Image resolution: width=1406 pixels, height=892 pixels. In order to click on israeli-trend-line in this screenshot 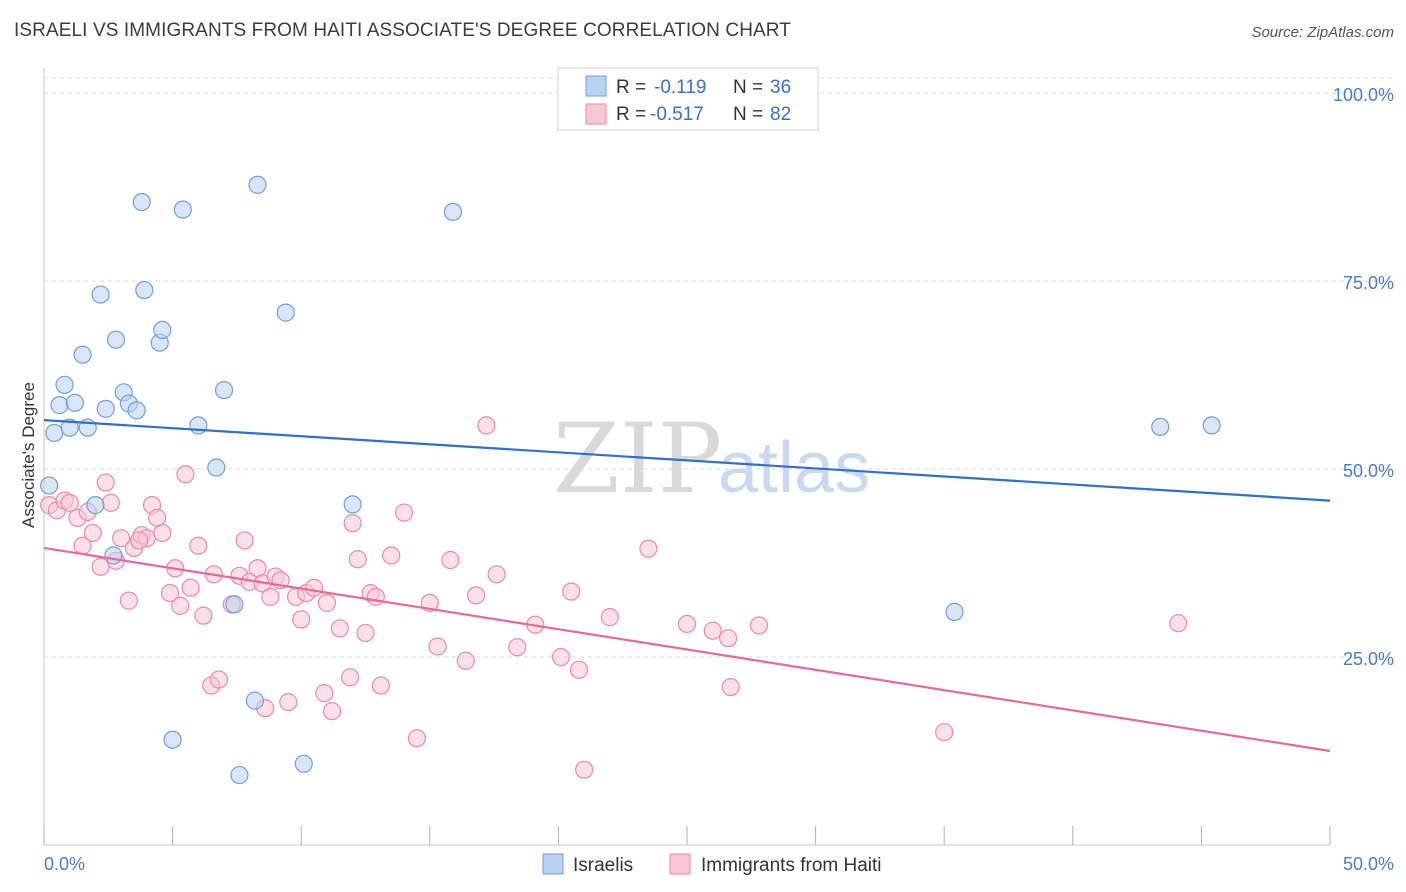, I will do `click(687, 460)`.